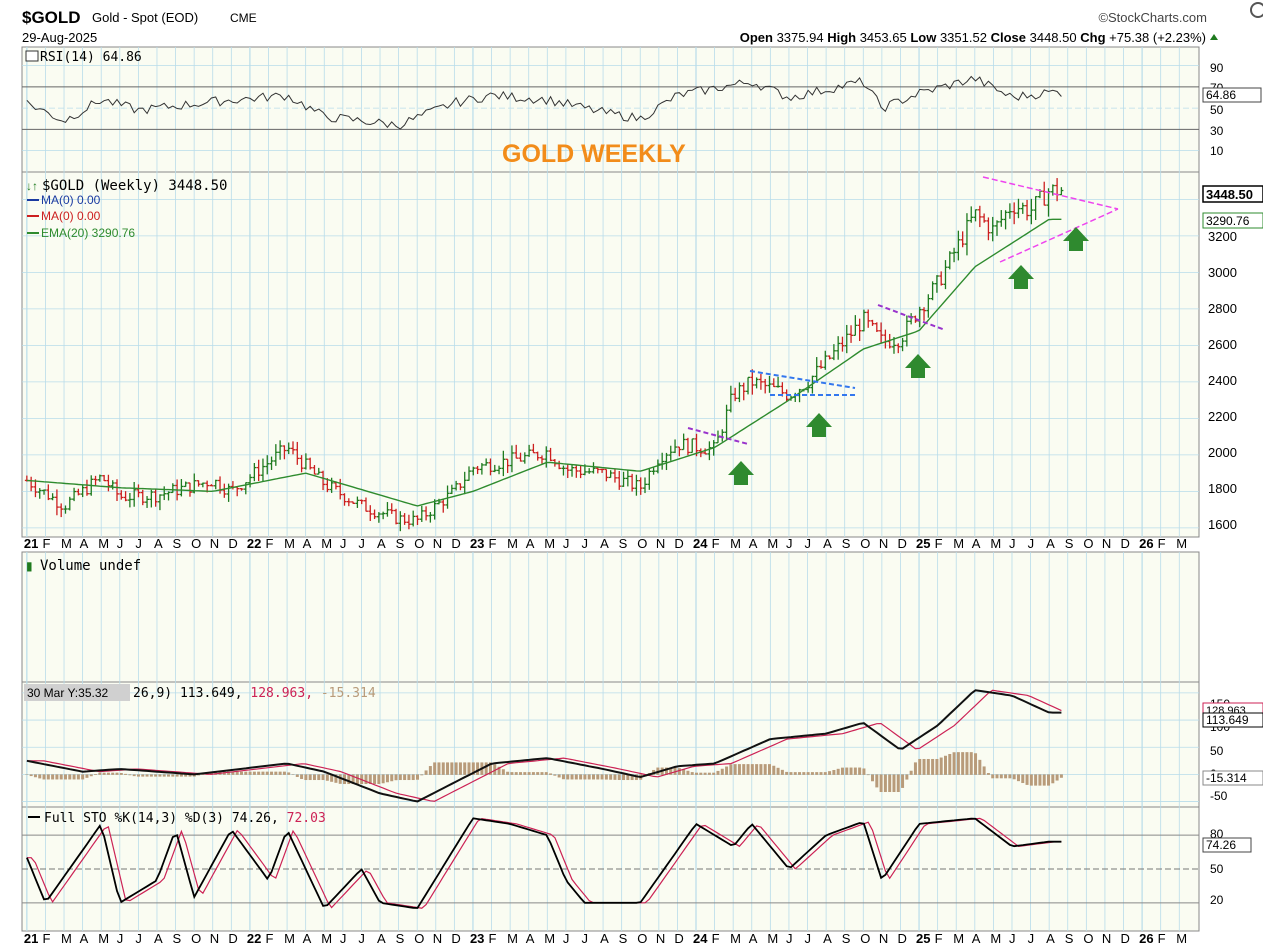  Describe the element at coordinates (31, 938) in the screenshot. I see `x-axis-label: 21` at that location.